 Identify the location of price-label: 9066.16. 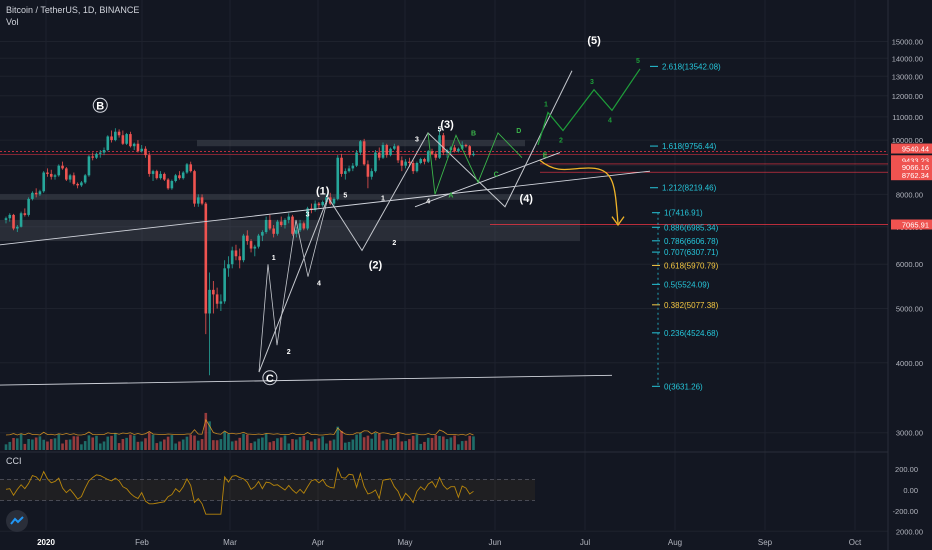
(915, 167).